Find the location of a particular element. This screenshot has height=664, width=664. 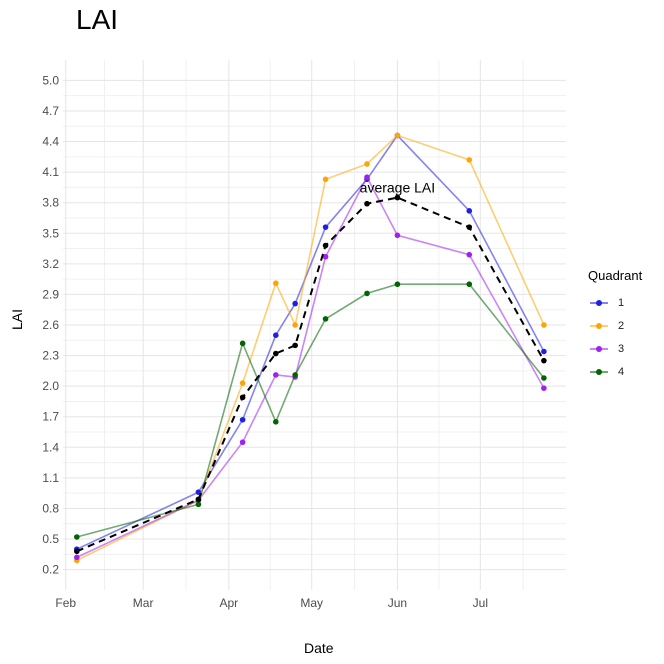

legend-label: 2 is located at coordinates (621, 325).